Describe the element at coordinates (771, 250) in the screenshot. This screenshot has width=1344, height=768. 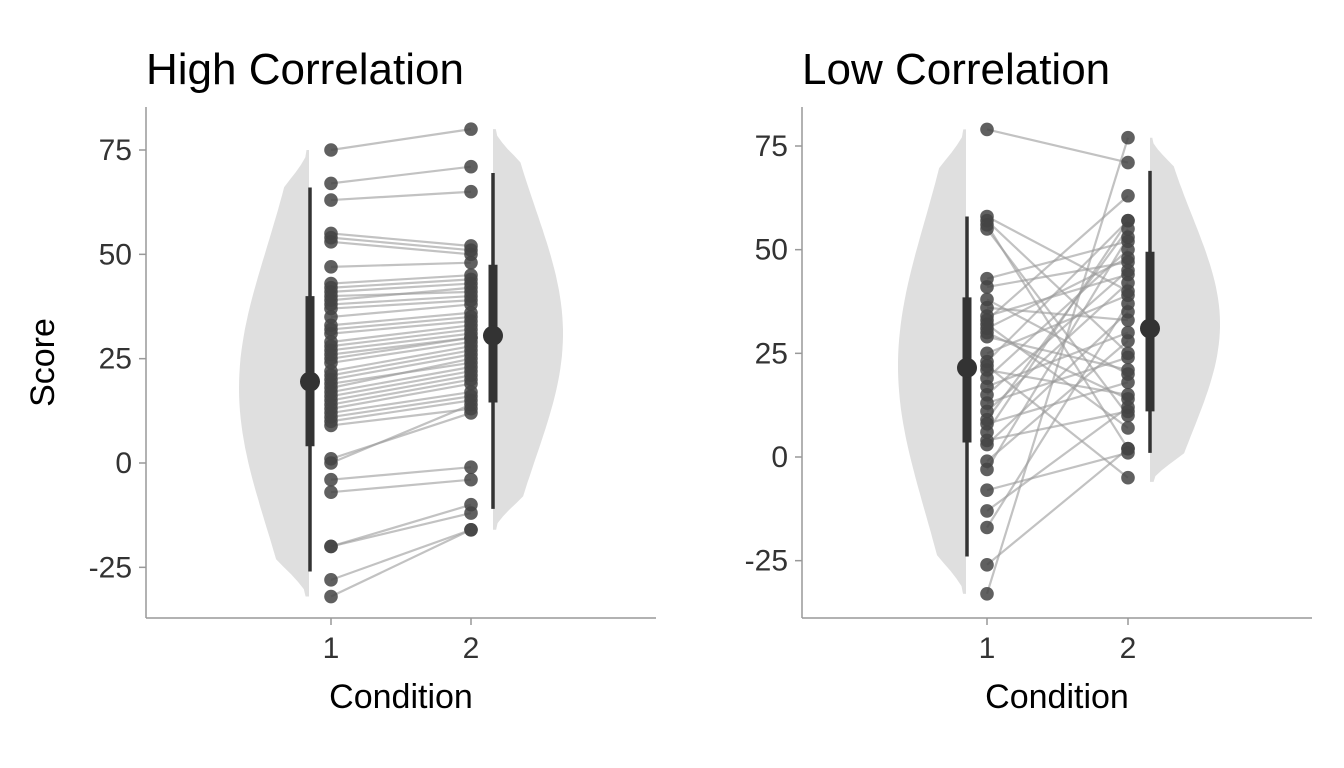
I see `y-tick-label: 50` at that location.